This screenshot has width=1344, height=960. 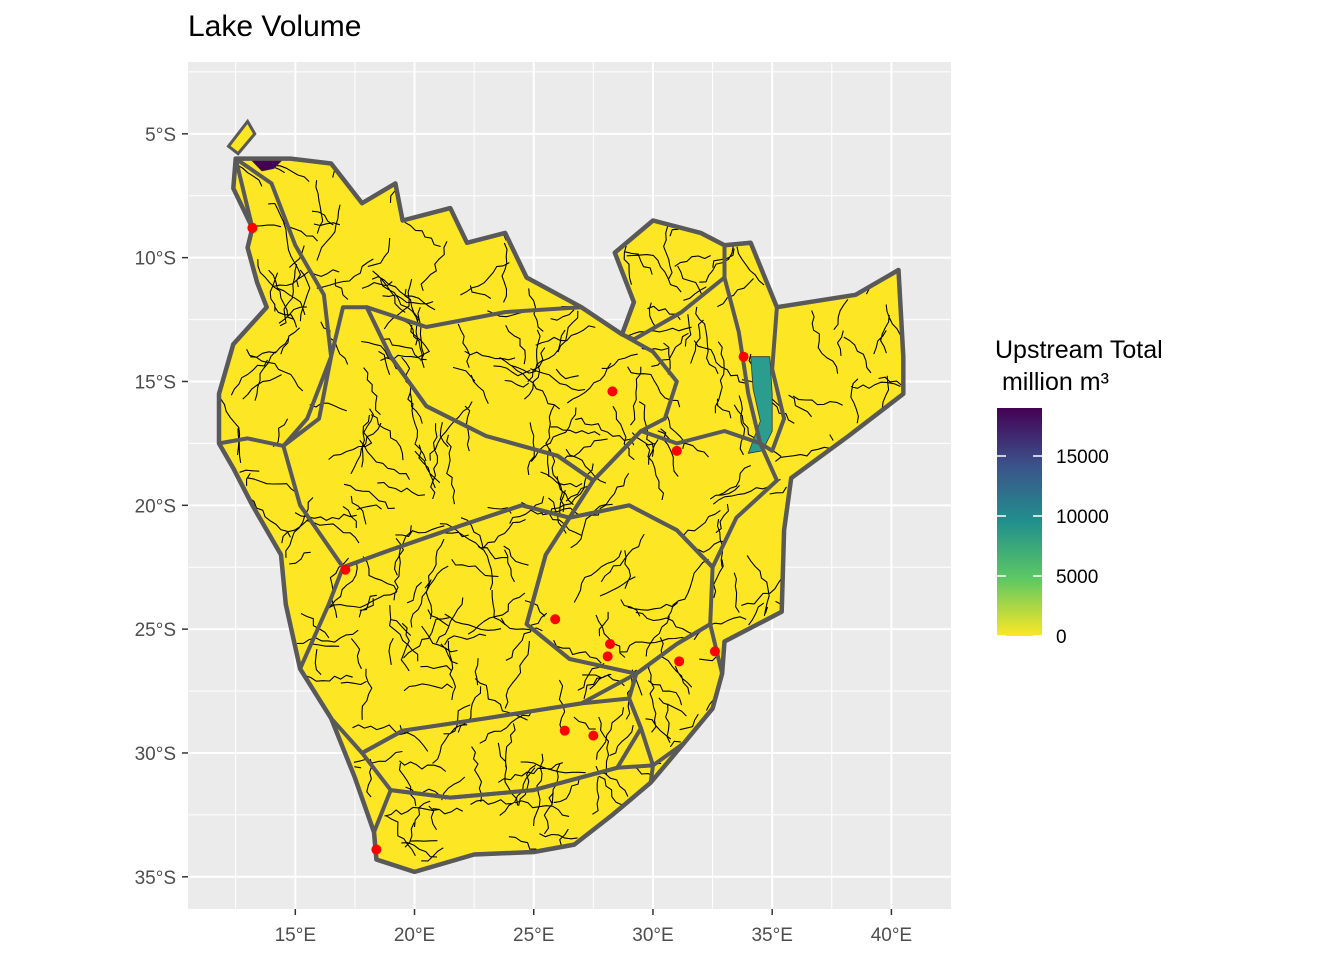 I want to click on x-tick-label: 20°E, so click(x=414, y=935).